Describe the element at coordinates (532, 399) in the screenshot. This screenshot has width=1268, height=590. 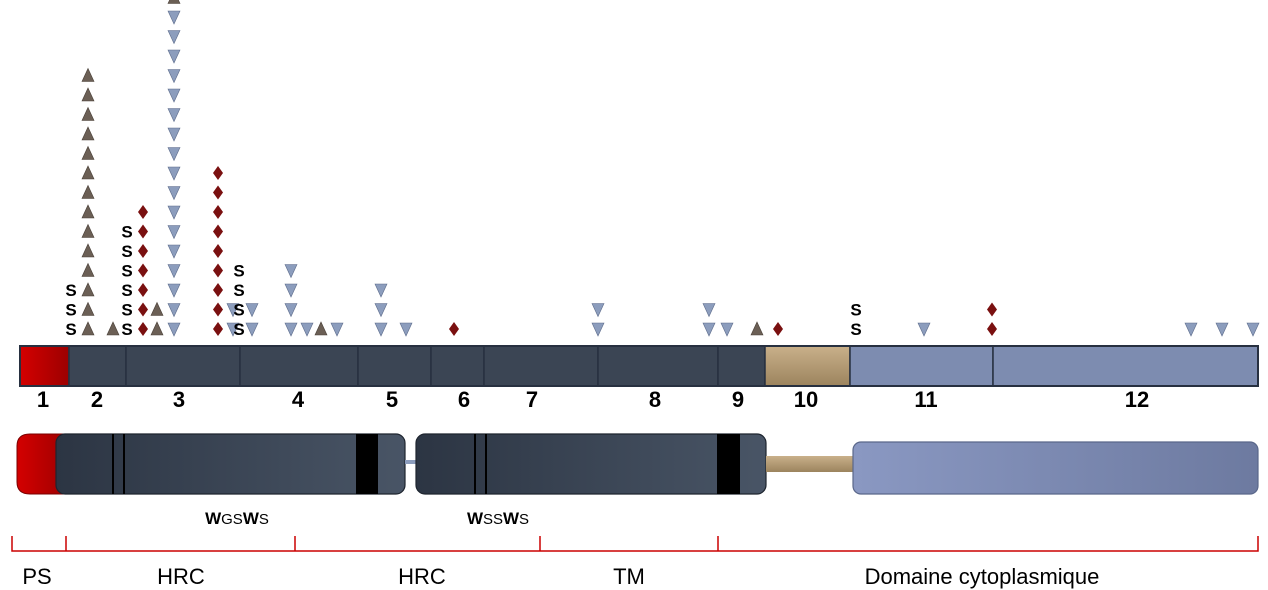
I see `exon-label-7: 7` at that location.